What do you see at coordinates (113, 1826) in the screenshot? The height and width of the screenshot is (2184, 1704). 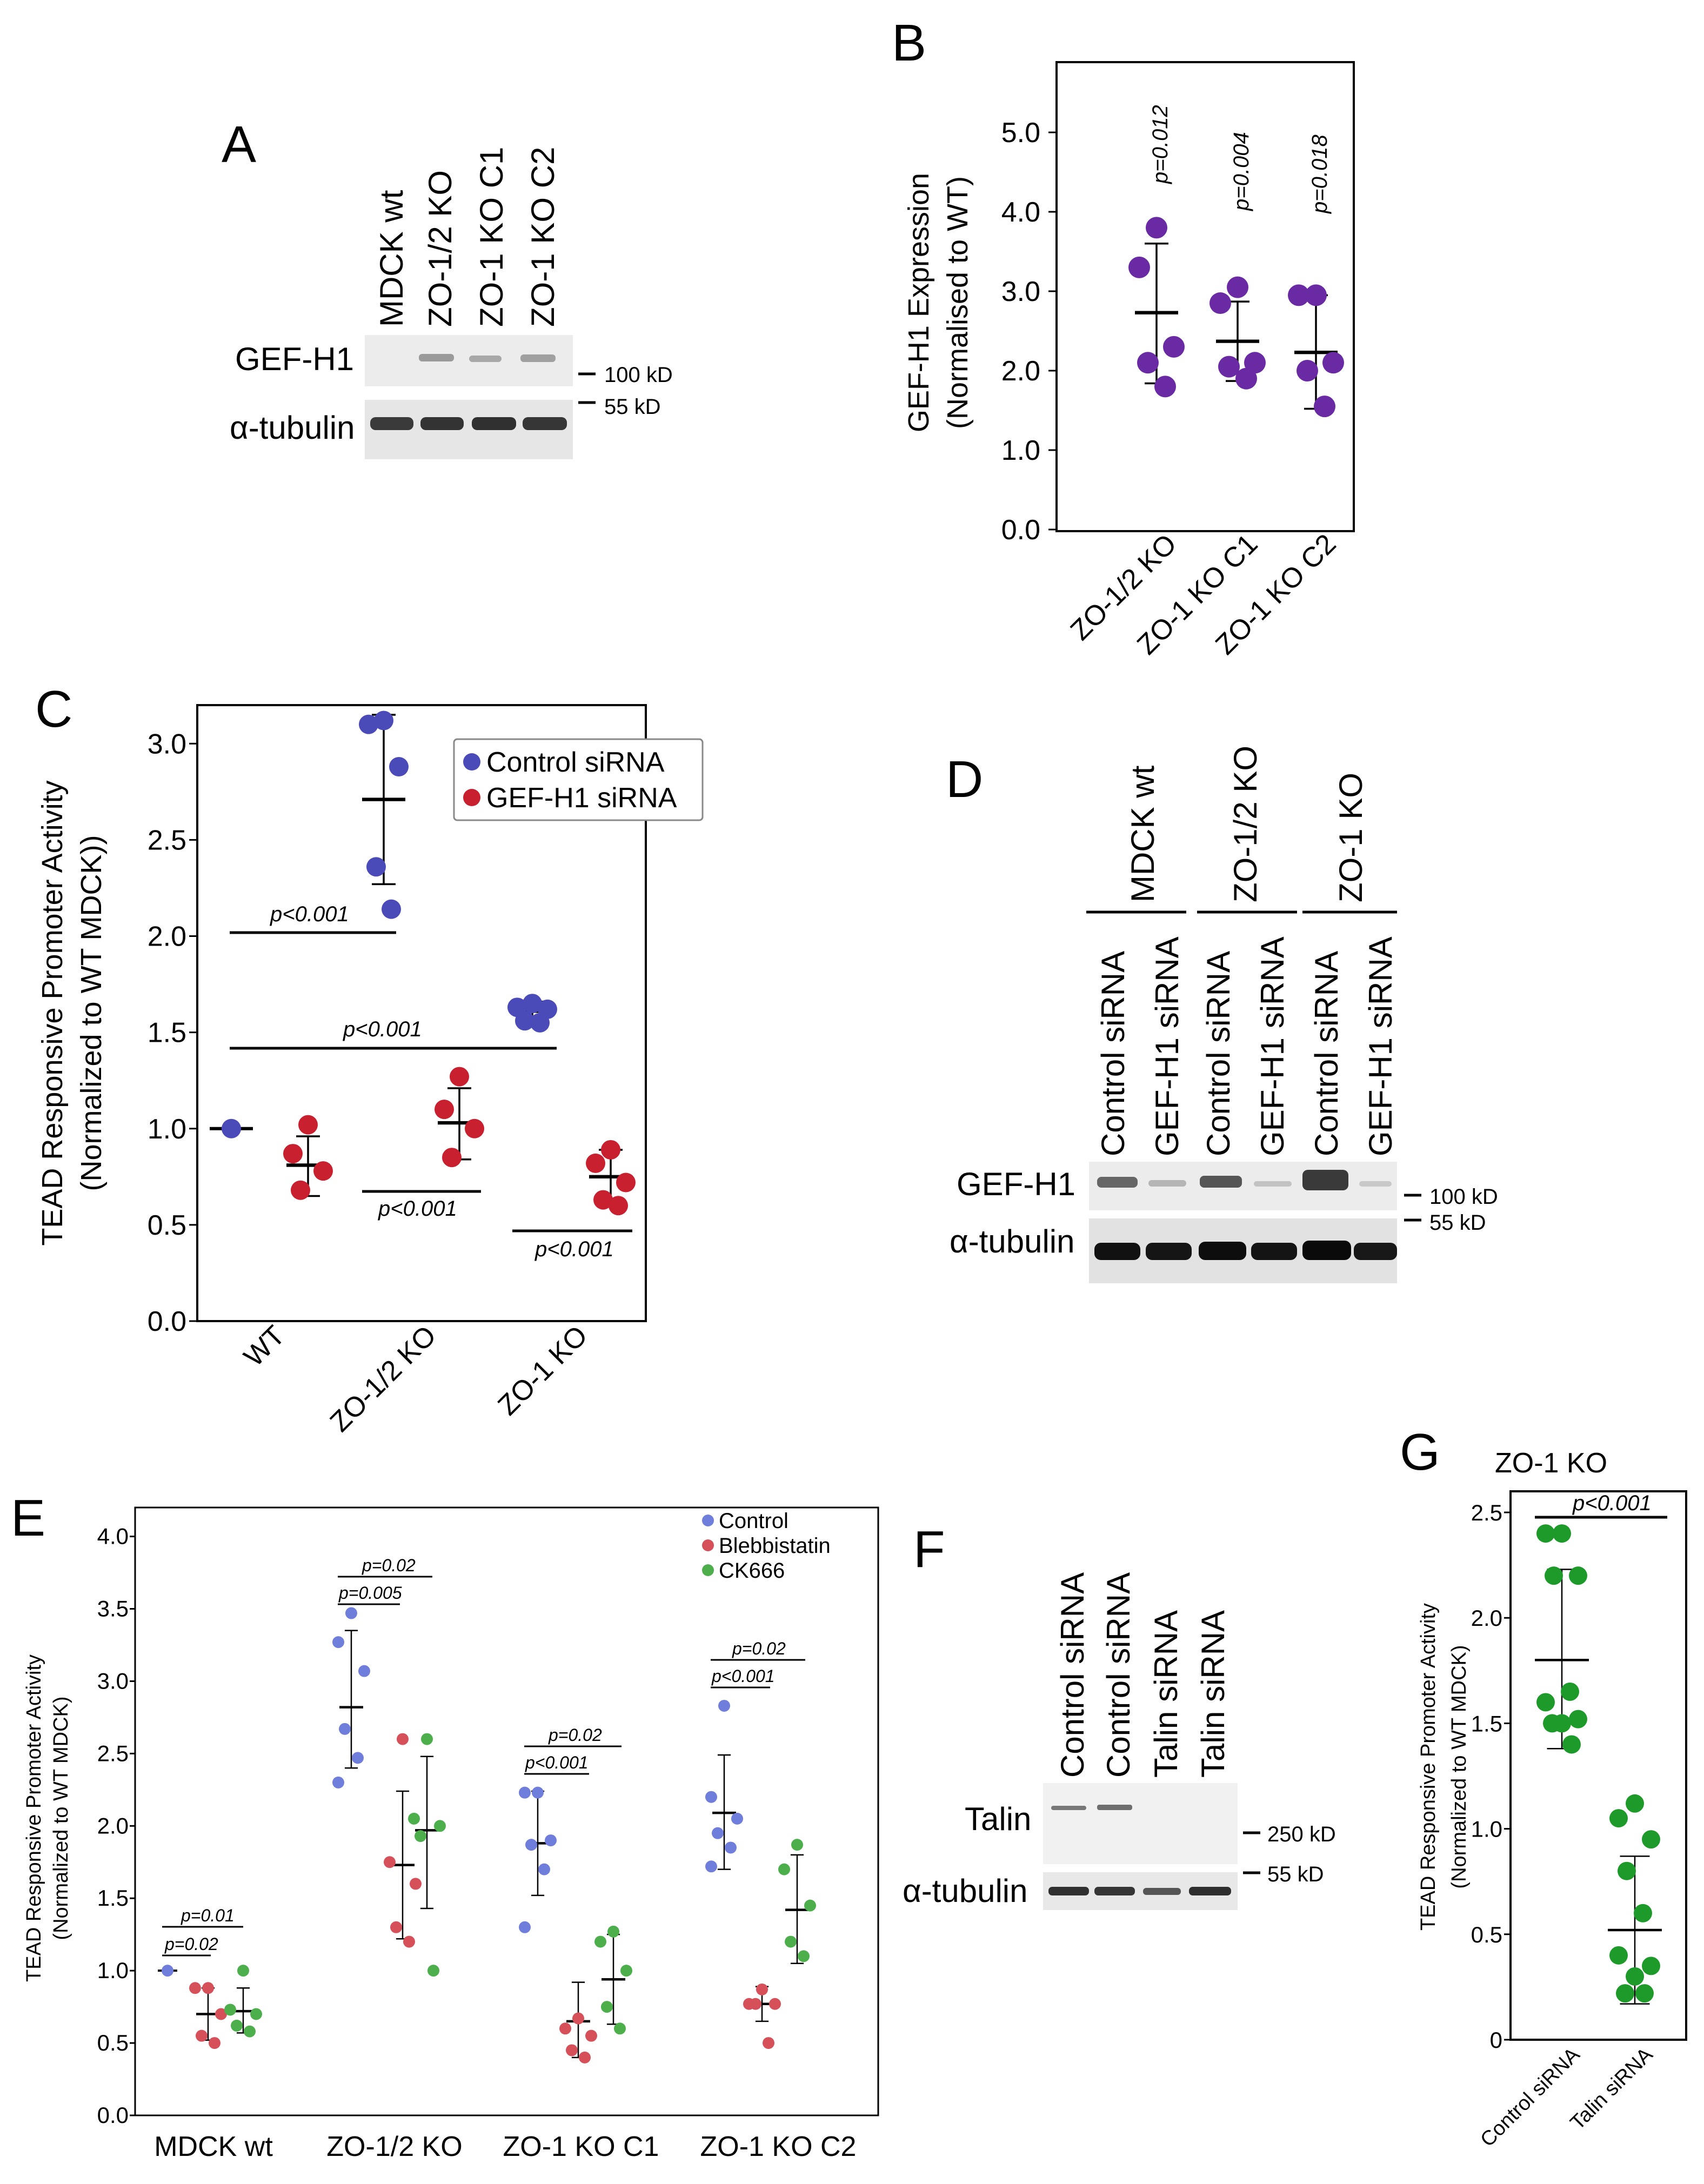 I see `ytick-label-e: 2.0` at bounding box center [113, 1826].